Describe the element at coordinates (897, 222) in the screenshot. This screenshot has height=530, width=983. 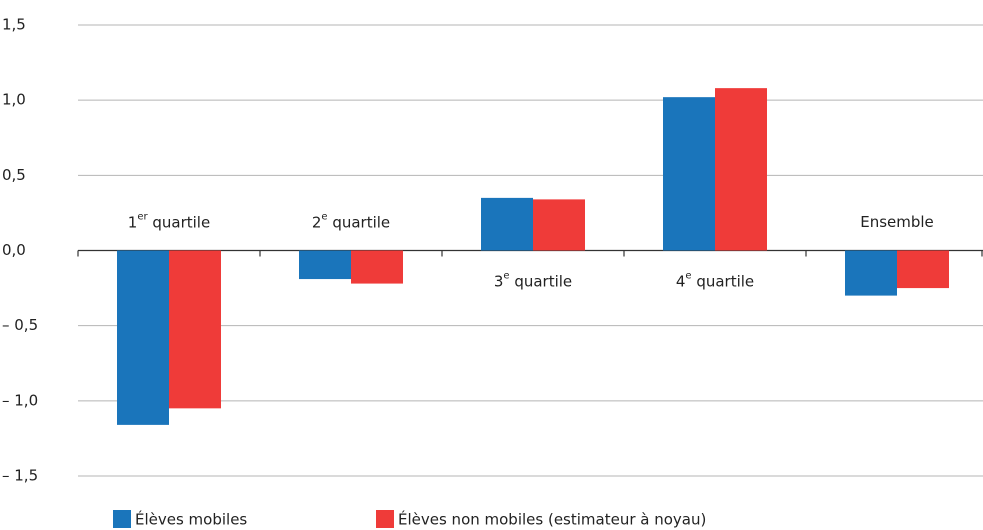
I see `category-label: Ensemble` at that location.